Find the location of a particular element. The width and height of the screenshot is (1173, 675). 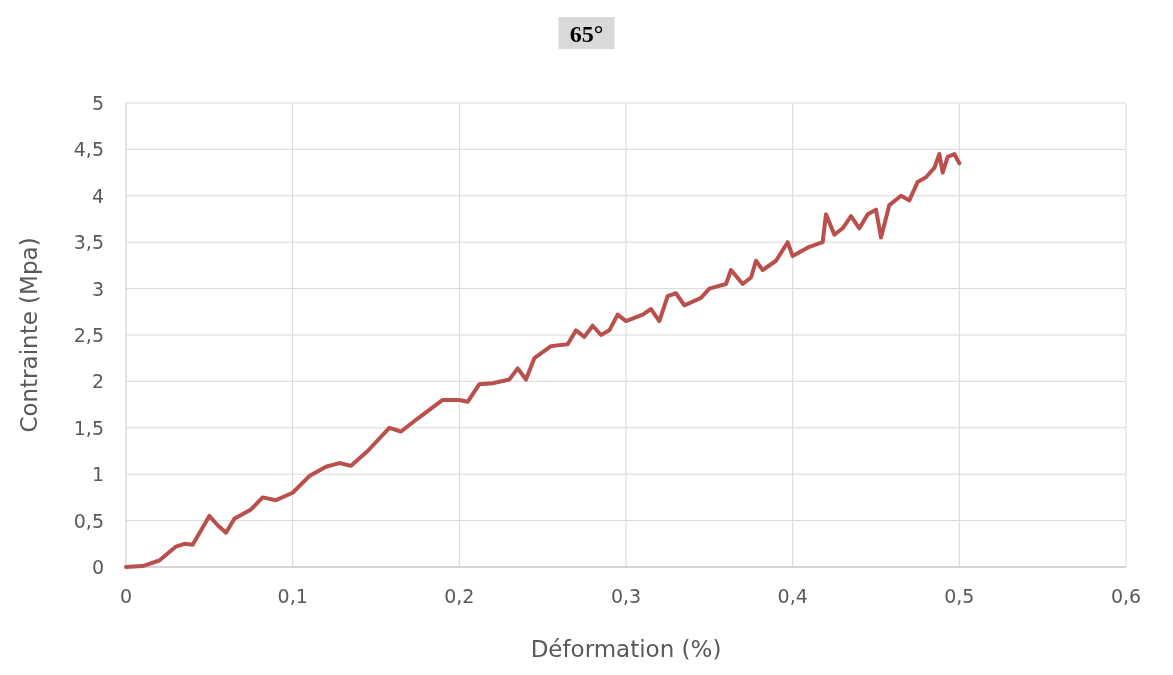

y-tick-label: 3,5 is located at coordinates (88, 242).